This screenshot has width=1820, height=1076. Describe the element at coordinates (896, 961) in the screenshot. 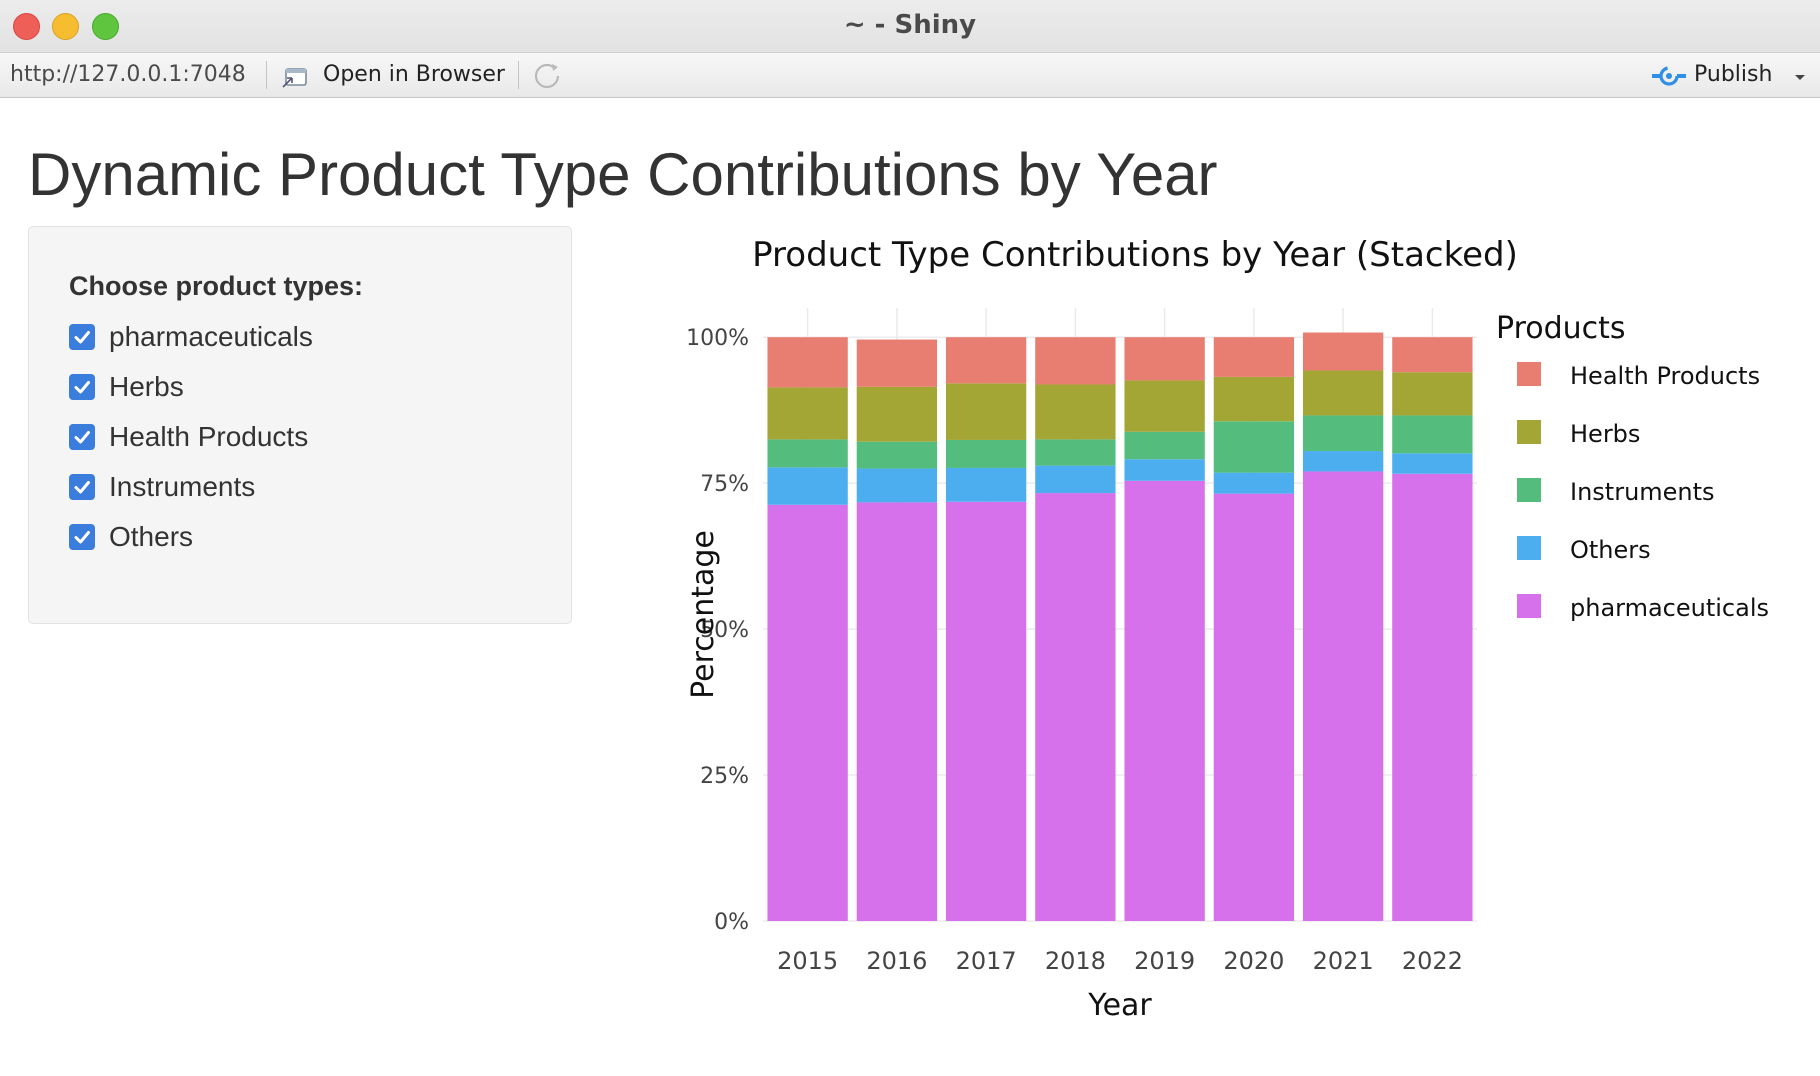

I see `x-tick-label: 2016` at that location.